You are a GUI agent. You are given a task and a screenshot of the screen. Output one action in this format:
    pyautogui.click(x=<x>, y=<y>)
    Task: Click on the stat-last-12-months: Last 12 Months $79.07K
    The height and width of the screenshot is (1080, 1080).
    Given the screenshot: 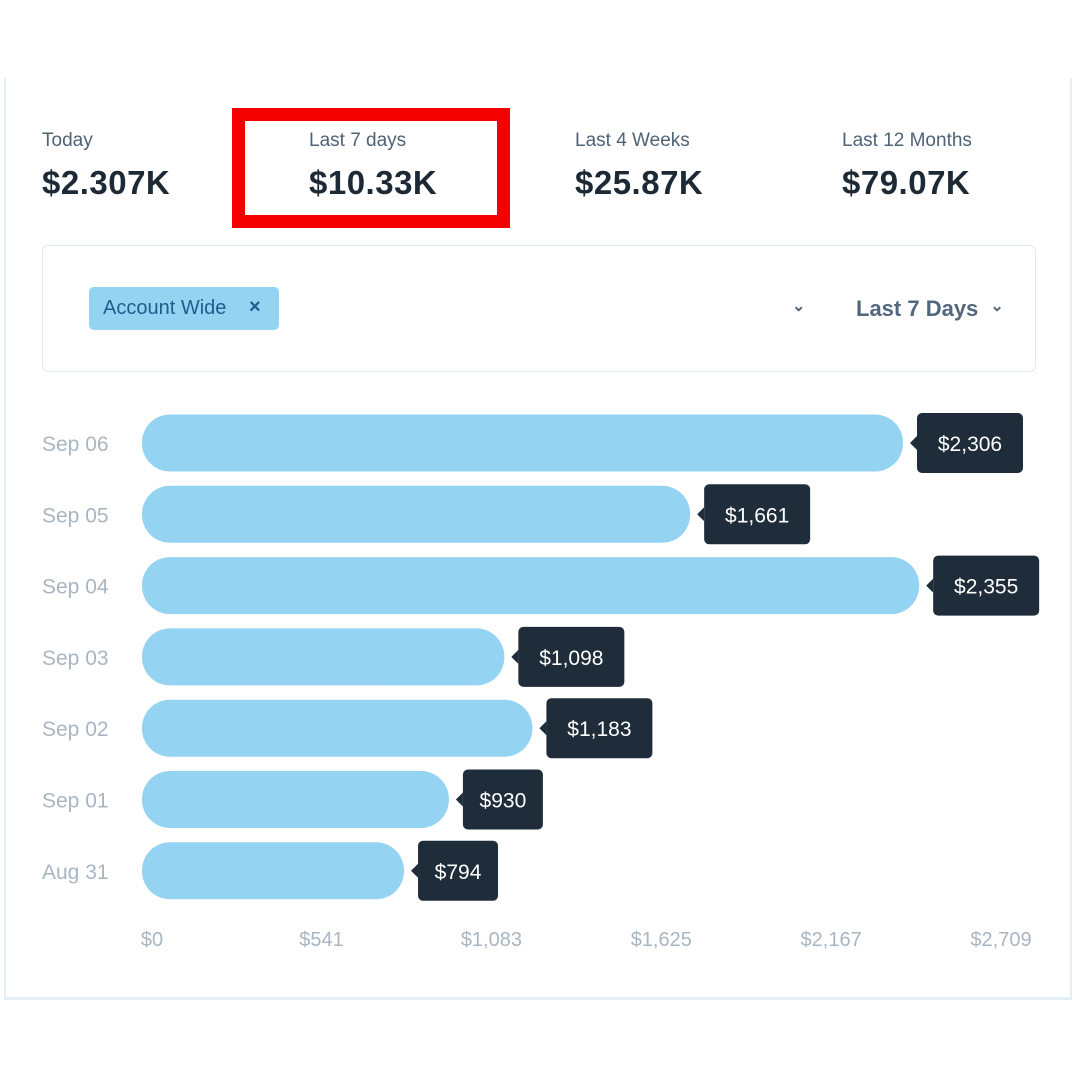 What is the action you would take?
    pyautogui.click(x=907, y=166)
    